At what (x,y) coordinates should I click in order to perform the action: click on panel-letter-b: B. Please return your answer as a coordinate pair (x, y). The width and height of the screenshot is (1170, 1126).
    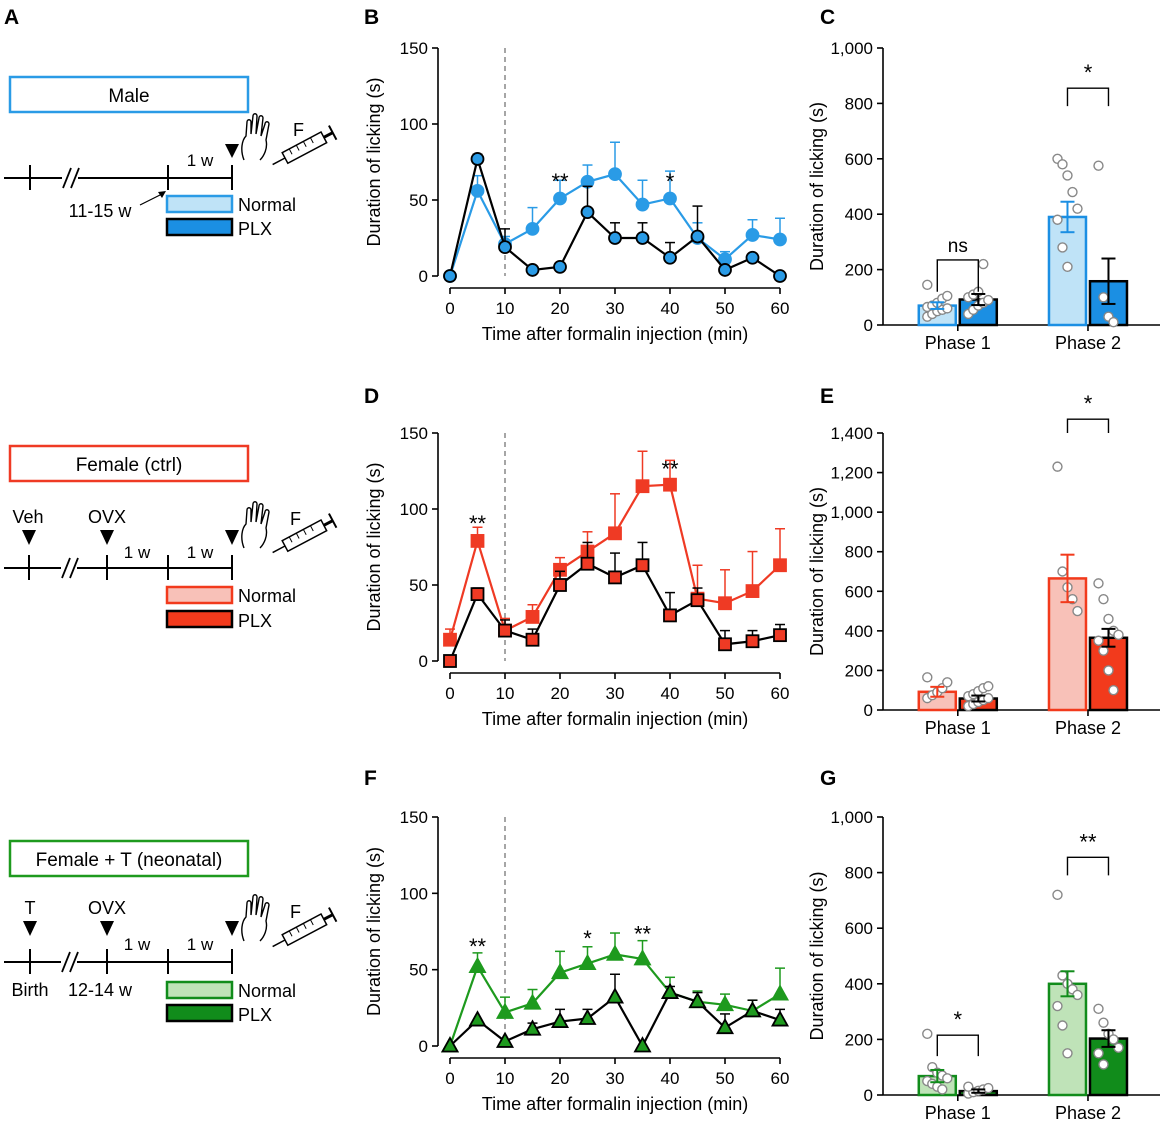
    Looking at the image, I should click on (371, 17).